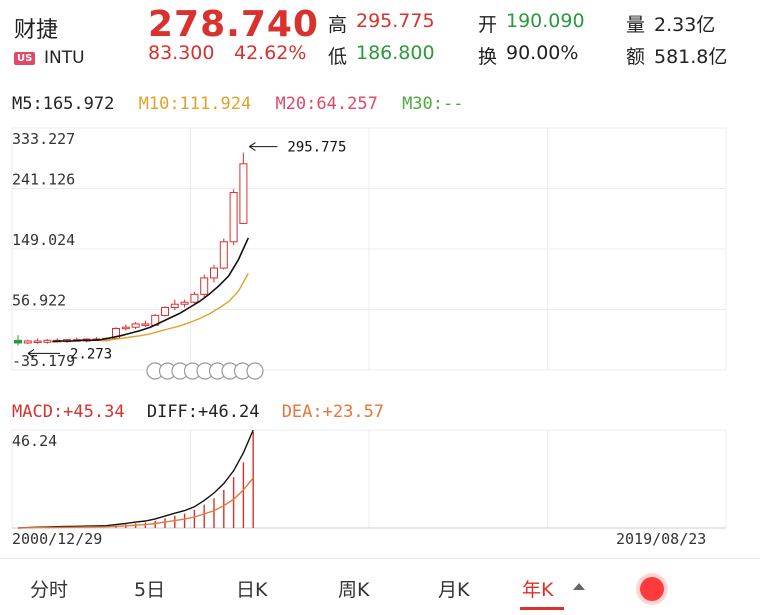 This screenshot has width=760, height=615. I want to click on dea-label: DEA:+23.57, so click(333, 412).